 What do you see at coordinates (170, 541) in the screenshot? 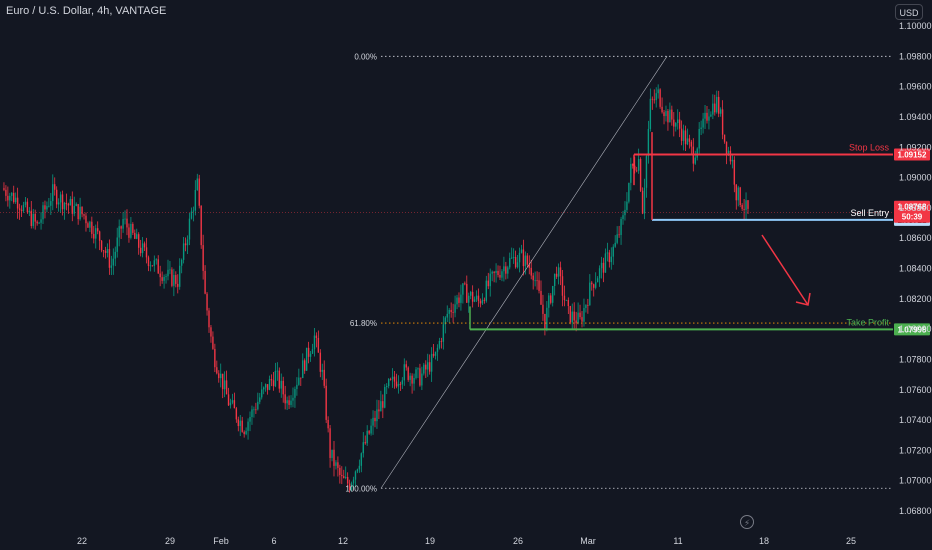
I see `time-tick-label: 29` at bounding box center [170, 541].